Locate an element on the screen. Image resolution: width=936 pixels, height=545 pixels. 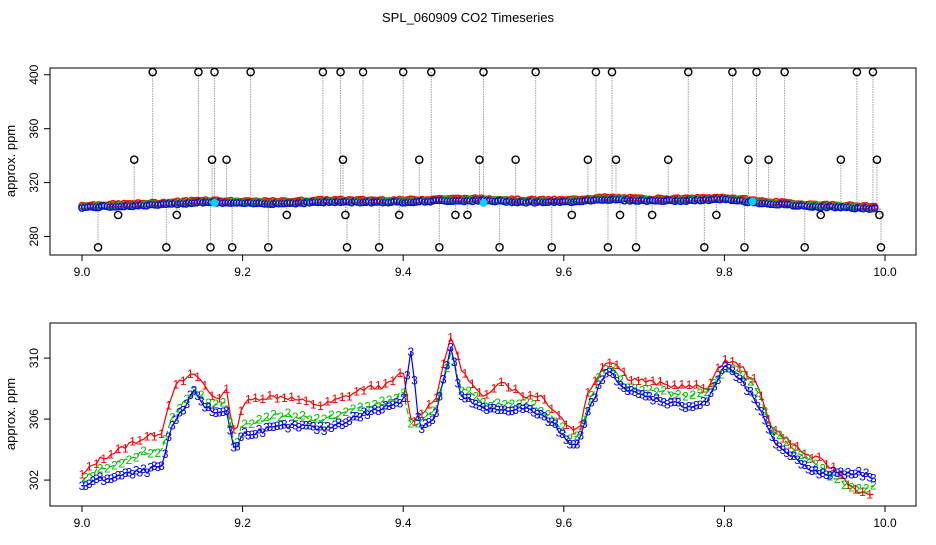
x-tick-label: 9.6 is located at coordinates (563, 272).